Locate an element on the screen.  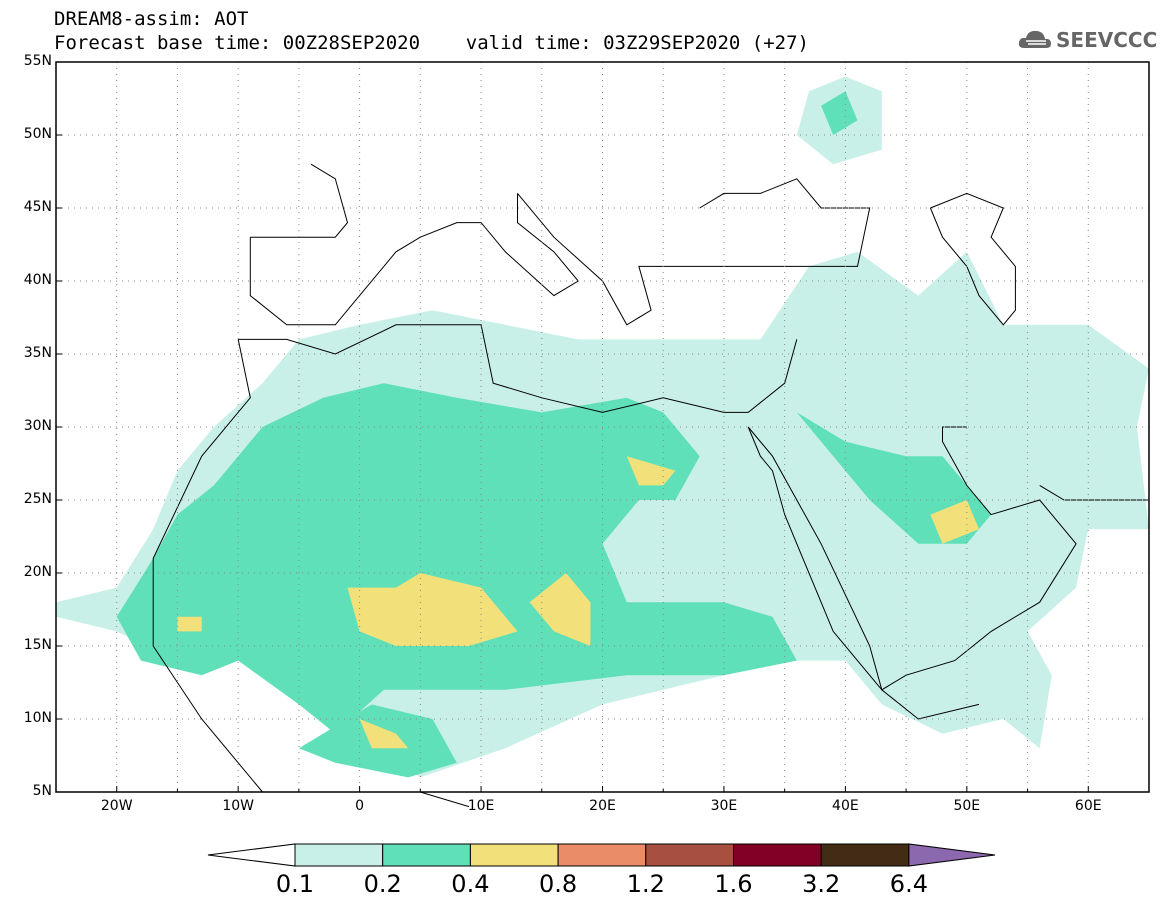
colorbar-label: 1.2 is located at coordinates (645, 884).